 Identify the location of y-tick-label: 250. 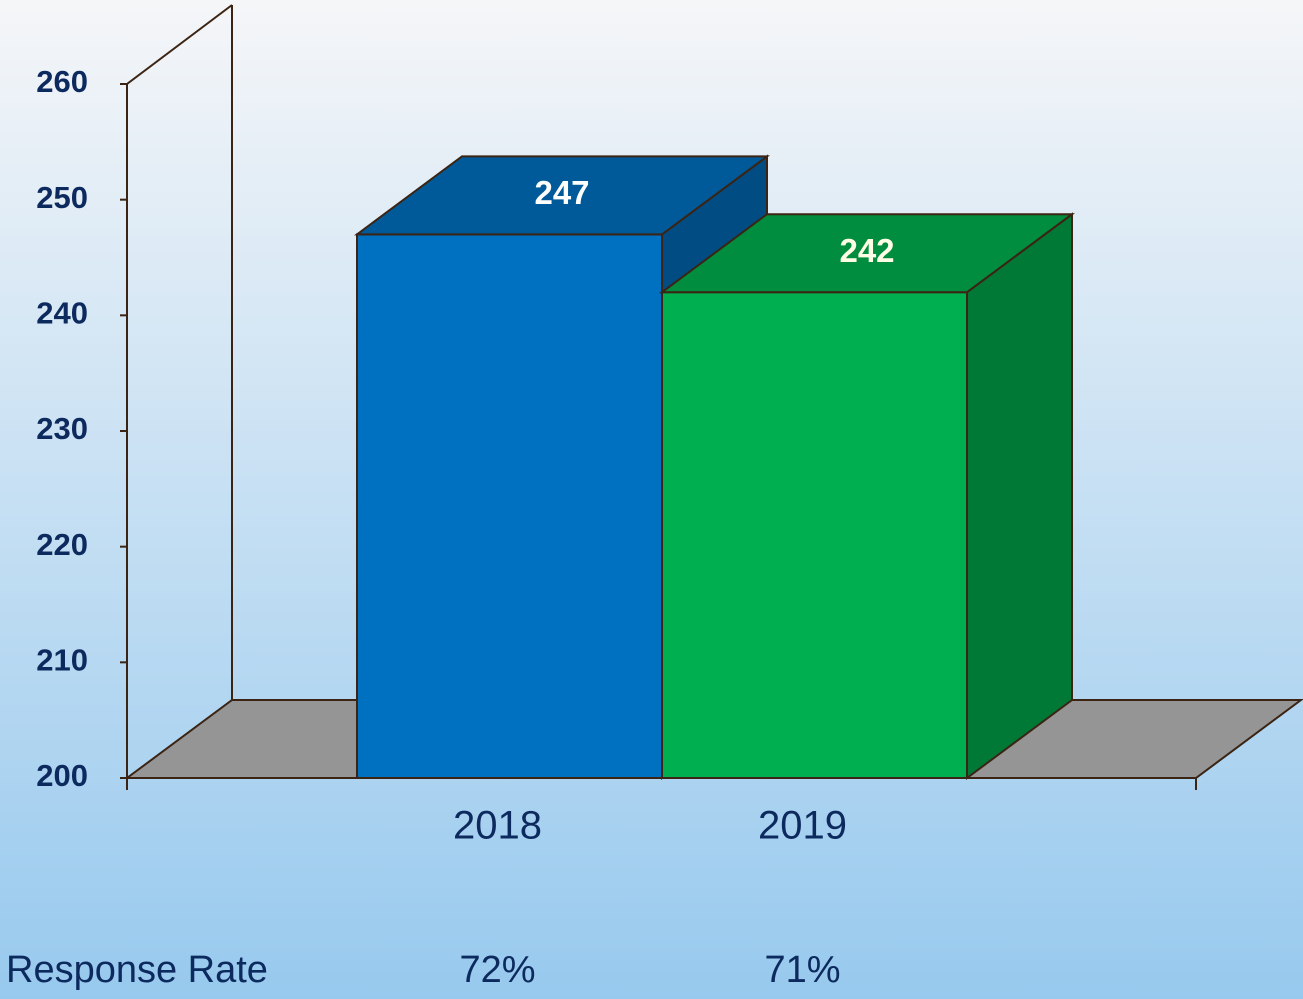
(62, 197).